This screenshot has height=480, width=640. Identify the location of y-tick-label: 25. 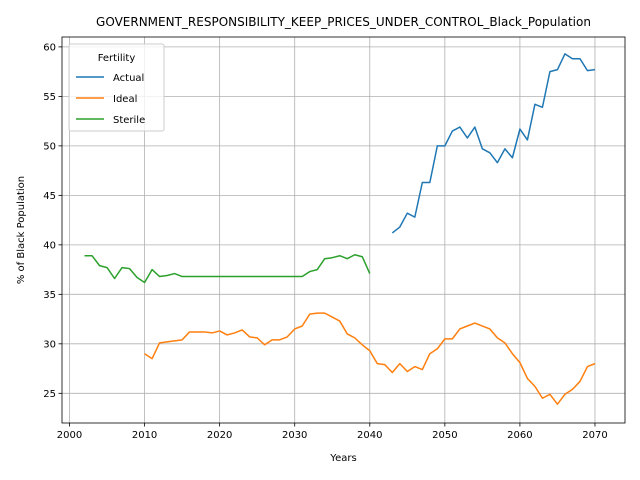
(49, 394).